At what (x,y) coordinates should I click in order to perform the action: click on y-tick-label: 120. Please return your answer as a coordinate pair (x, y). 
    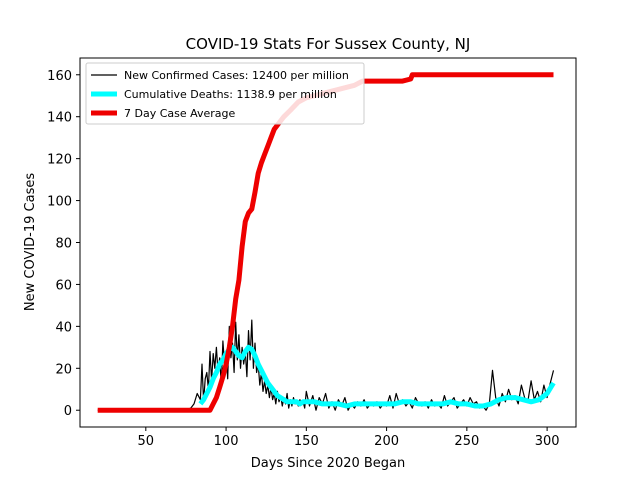
    Looking at the image, I should click on (59, 160).